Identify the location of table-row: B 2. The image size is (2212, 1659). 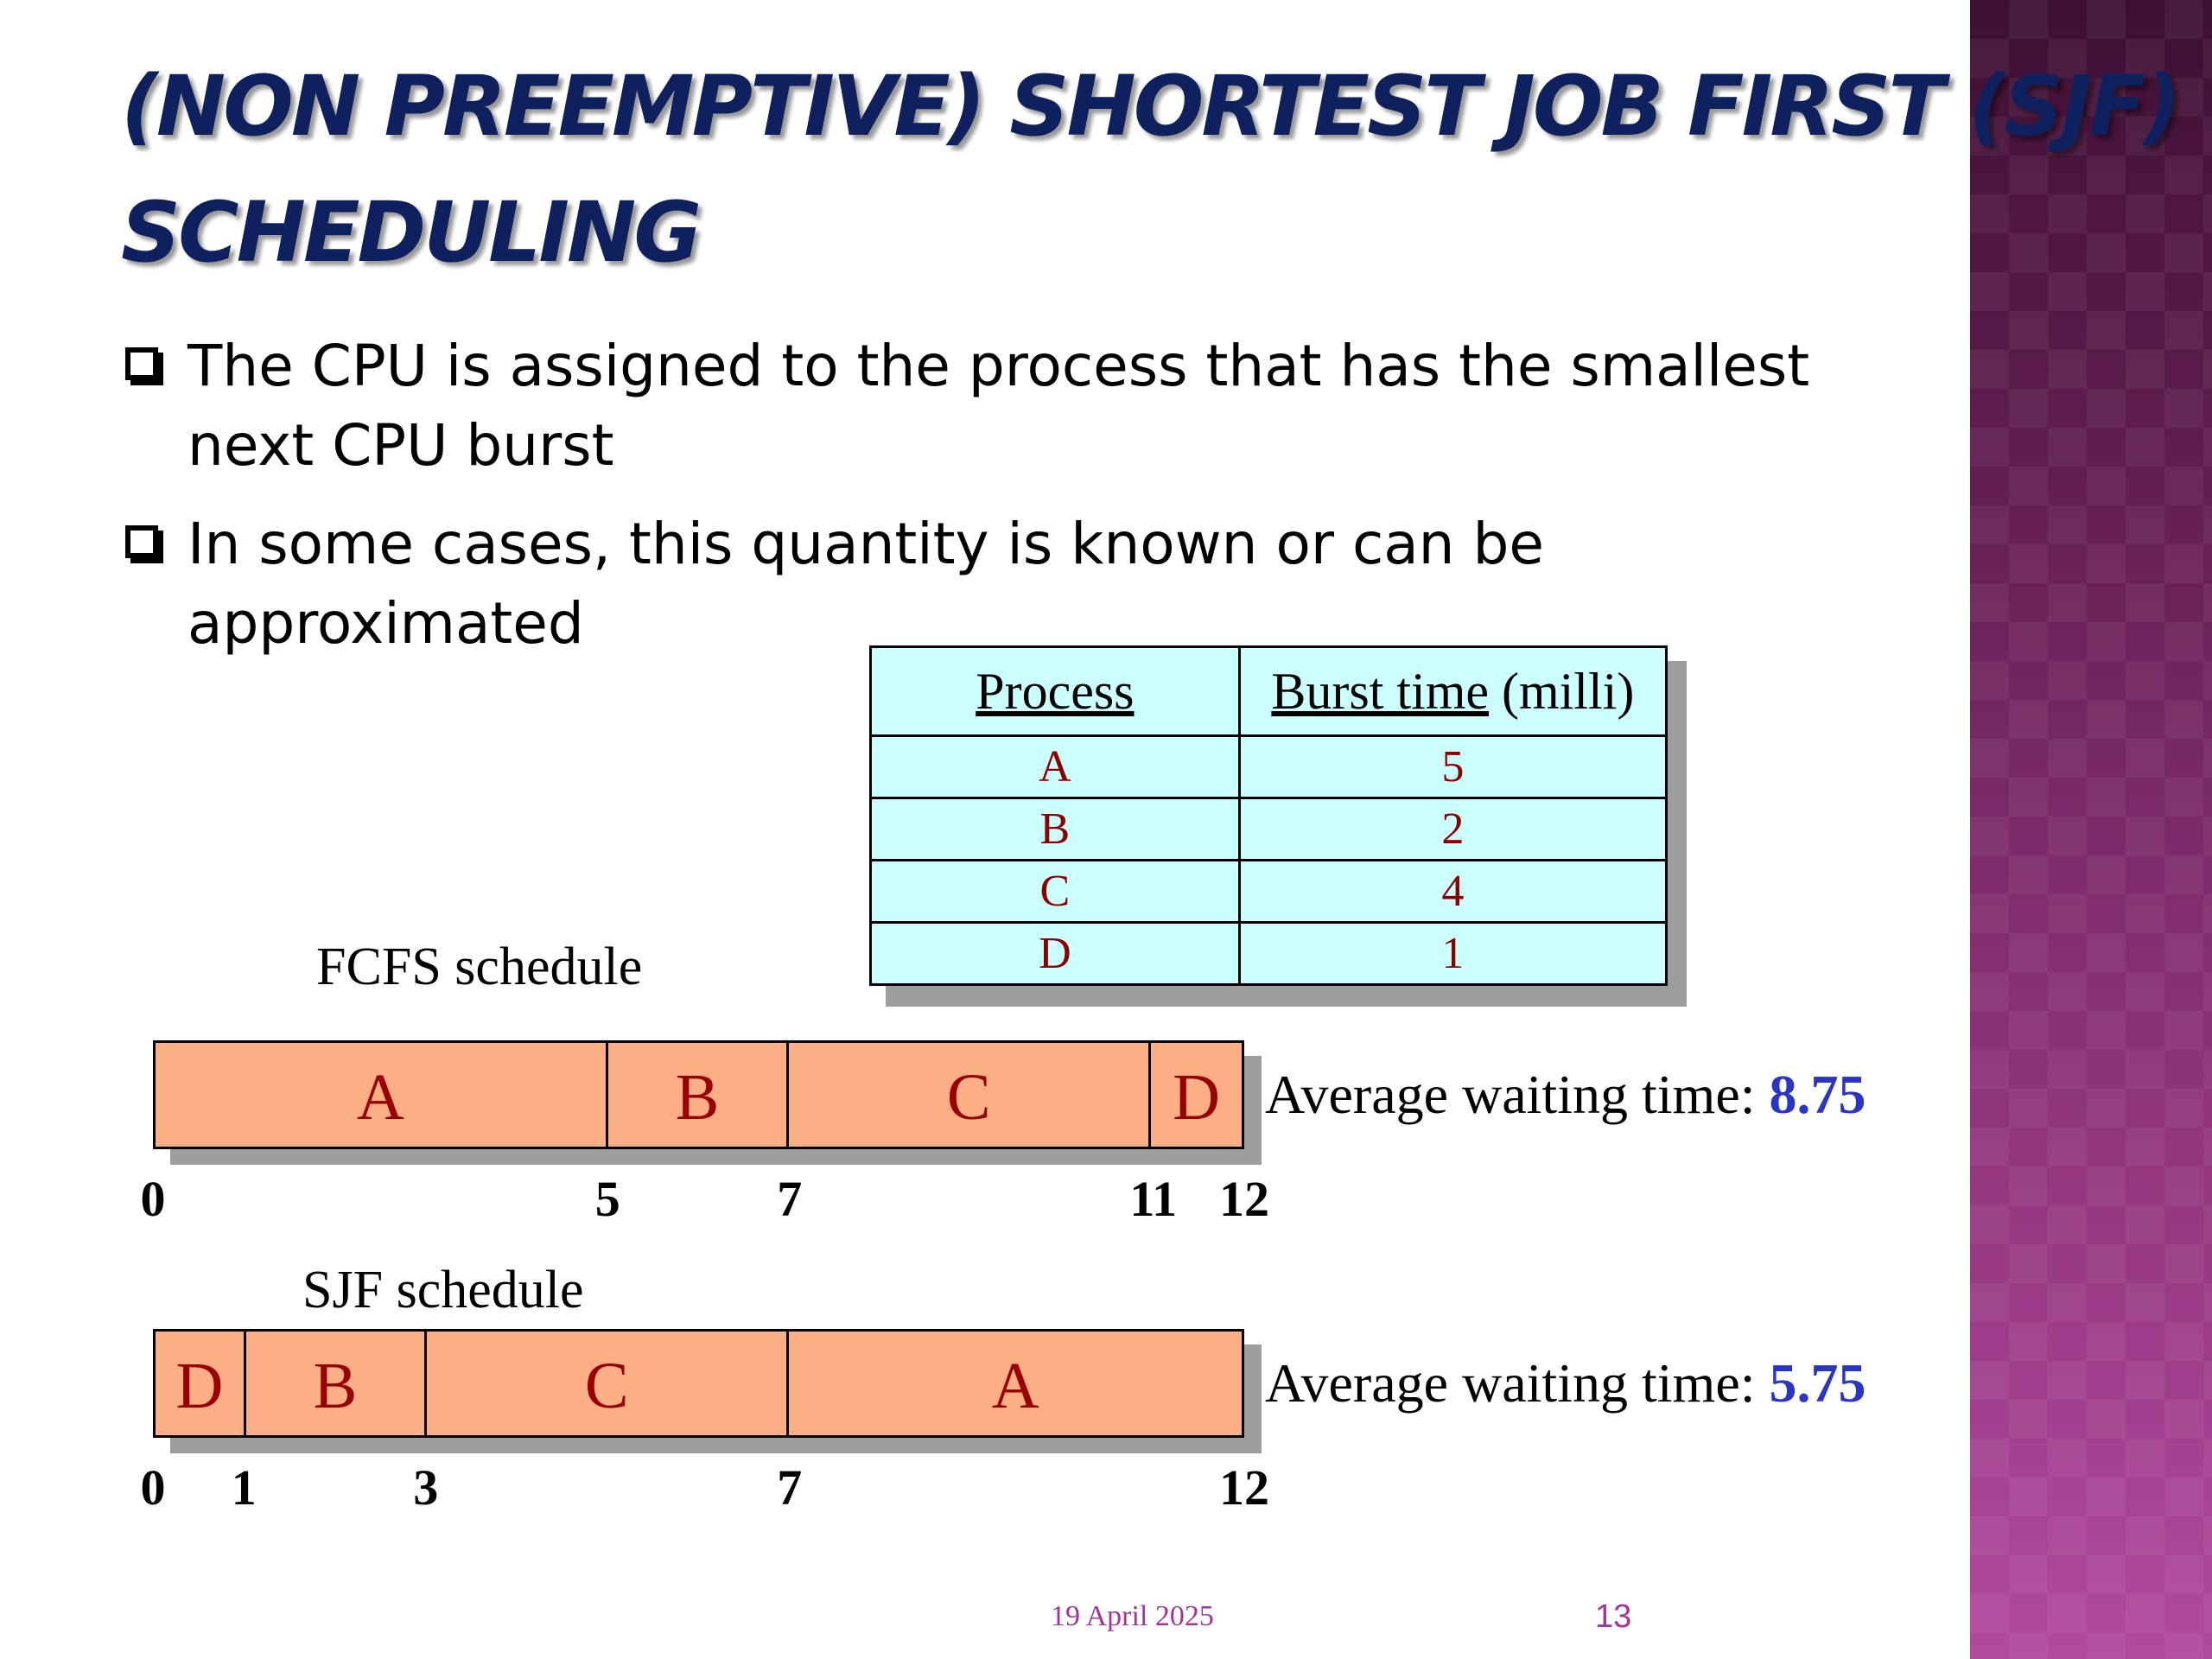
(1269, 829).